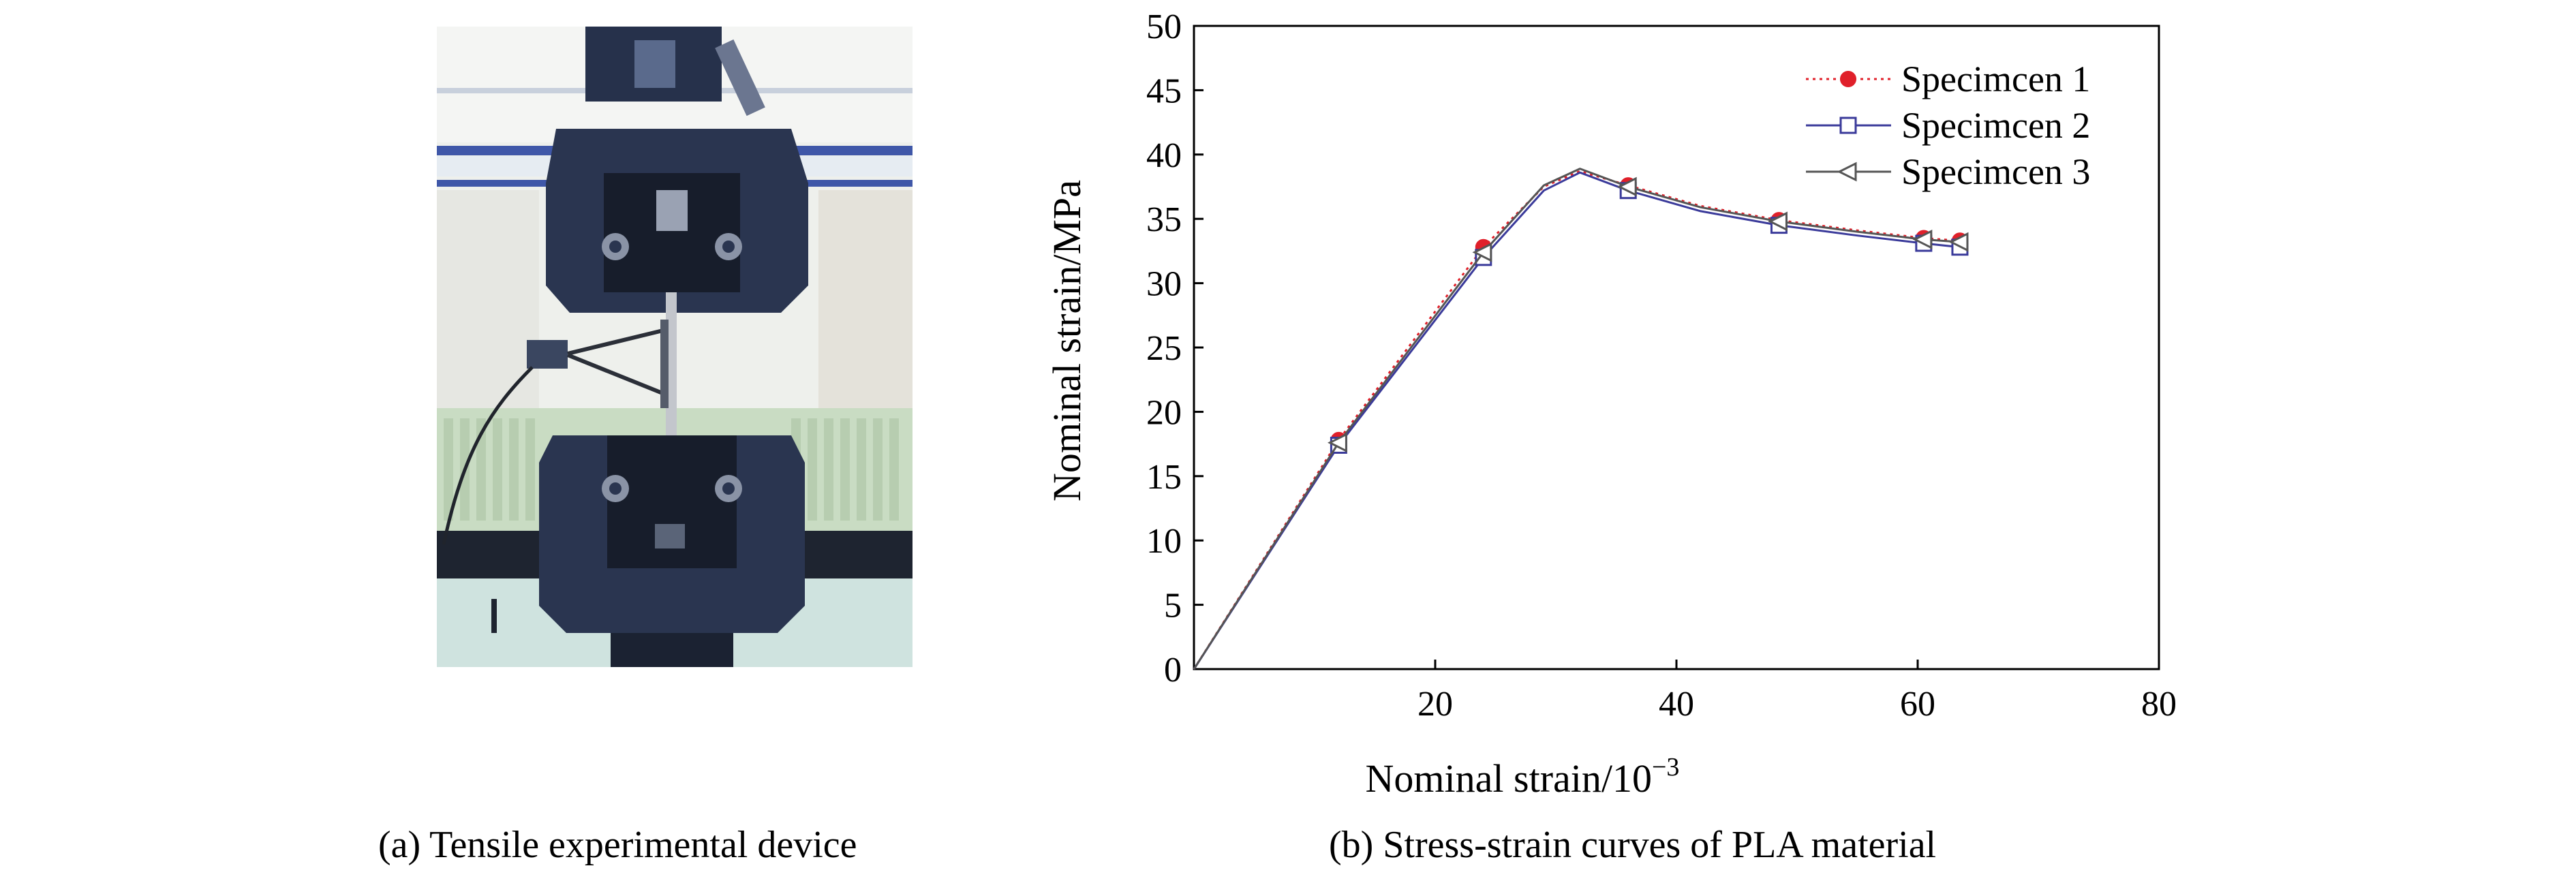  I want to click on y-tick-label: 45, so click(1164, 91).